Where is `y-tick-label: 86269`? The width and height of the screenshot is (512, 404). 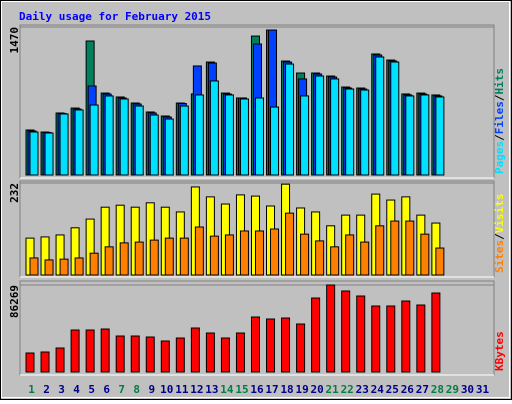
y-tick-label: 86269 is located at coordinates (14, 301).